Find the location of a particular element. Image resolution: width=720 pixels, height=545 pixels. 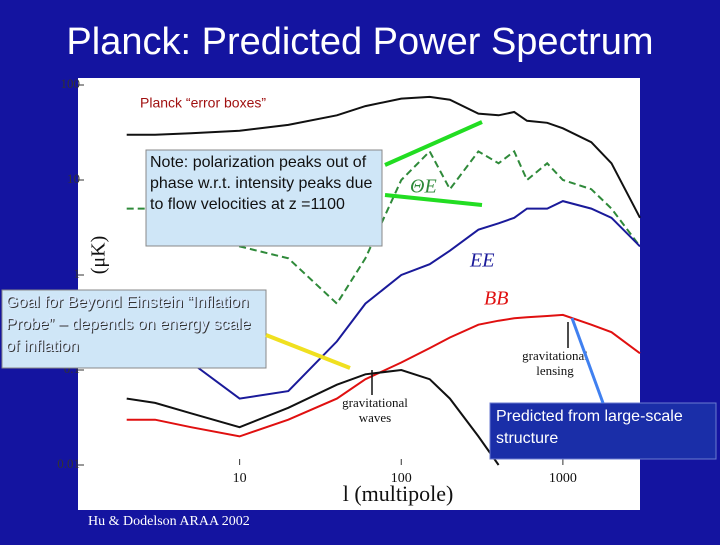

series-label: EE is located at coordinates (481, 261).